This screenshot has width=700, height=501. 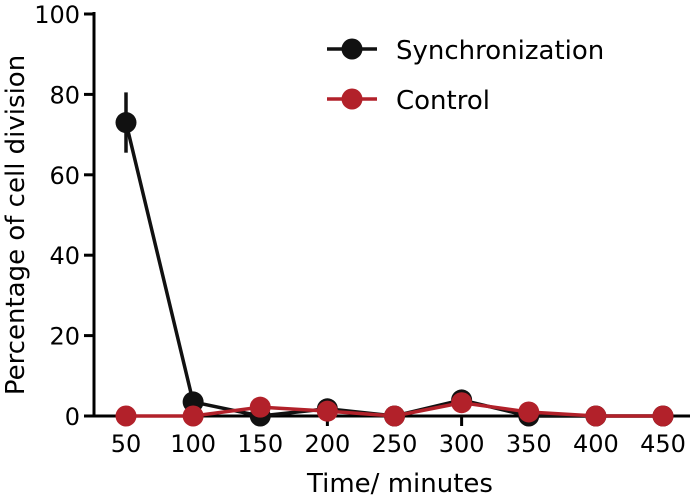 I want to click on legend-item-synchronization: Synchronization, so click(x=465, y=51).